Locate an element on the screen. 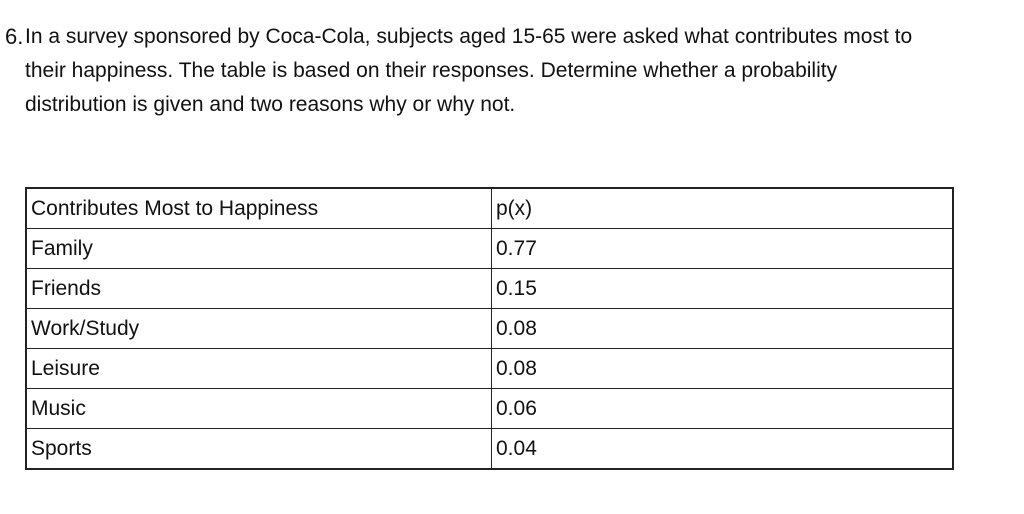 The image size is (1024, 514). category-cell: Leisure is located at coordinates (258, 368).